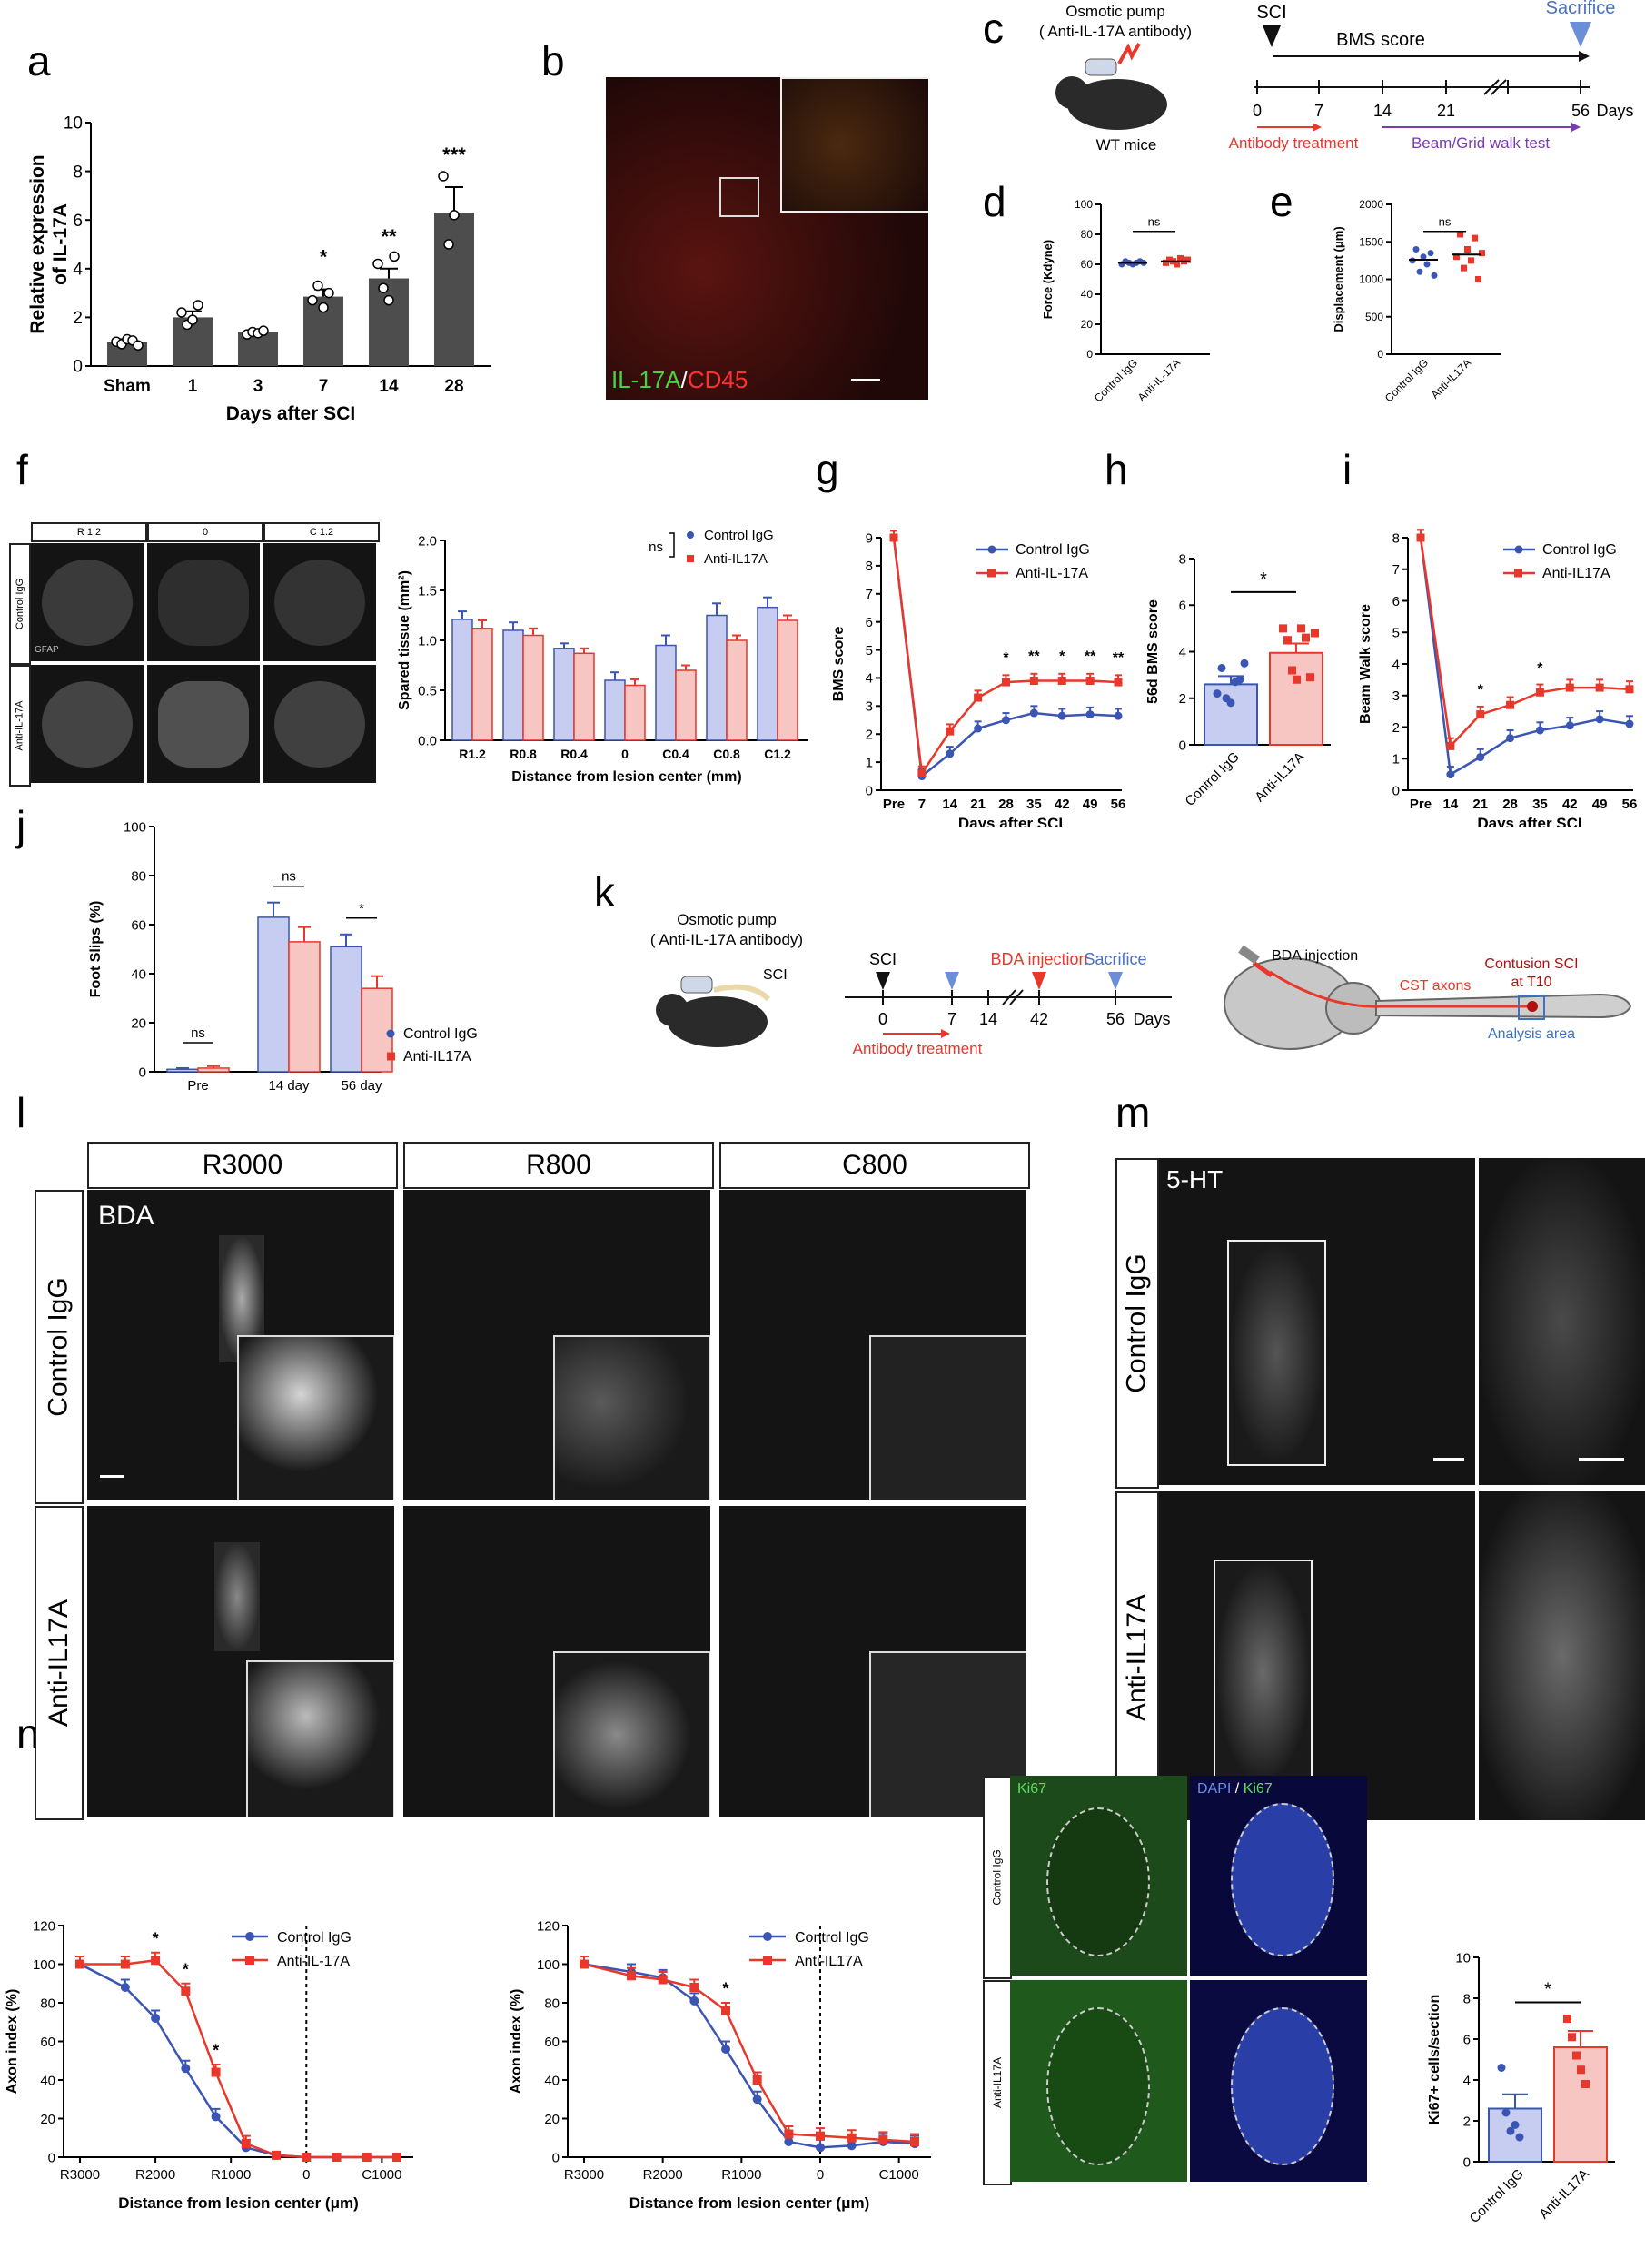  Describe the element at coordinates (314, 1938) in the screenshot. I see `n-legend-label-0: Control IgG` at that location.